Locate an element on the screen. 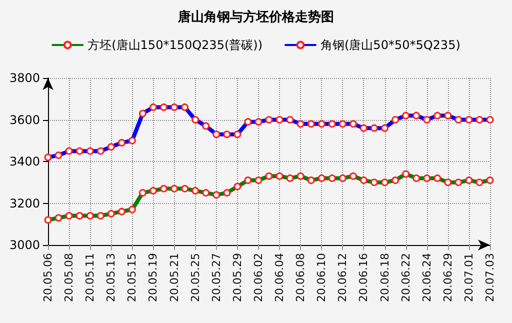  x-tick-label: 20.05.25 is located at coordinates (195, 277).